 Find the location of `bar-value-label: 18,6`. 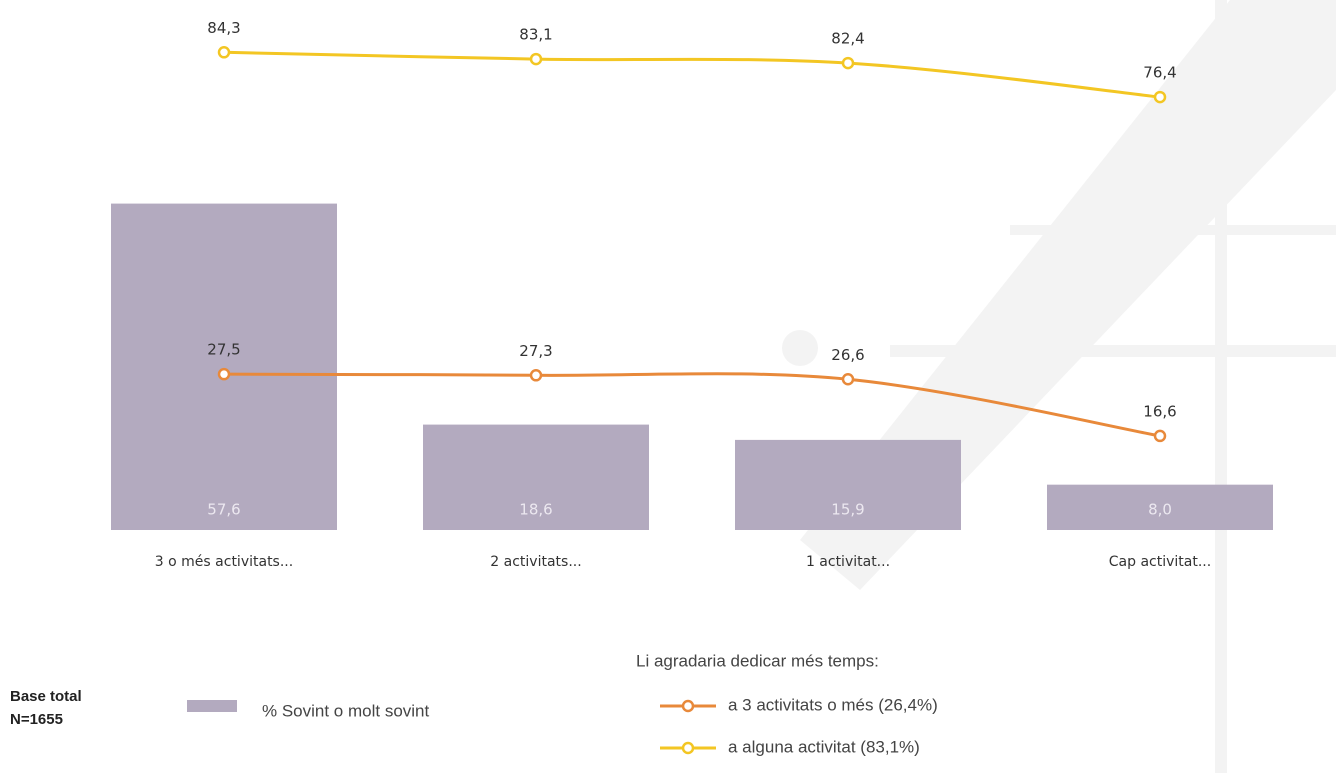

bar-value-label: 18,6 is located at coordinates (535, 510).